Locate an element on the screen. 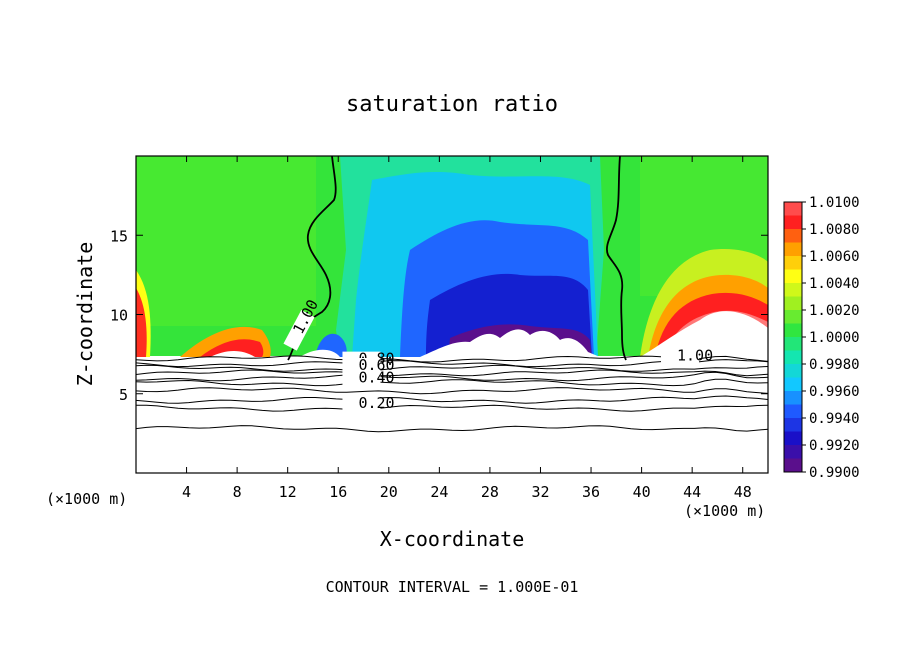  chart-title: saturation ratio is located at coordinates (452, 104).